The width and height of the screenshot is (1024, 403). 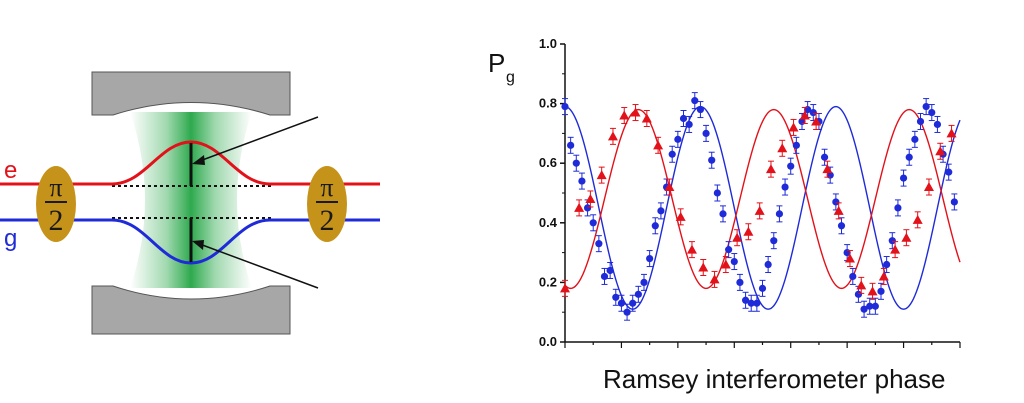 What do you see at coordinates (191, 93) in the screenshot?
I see `top-mirror` at bounding box center [191, 93].